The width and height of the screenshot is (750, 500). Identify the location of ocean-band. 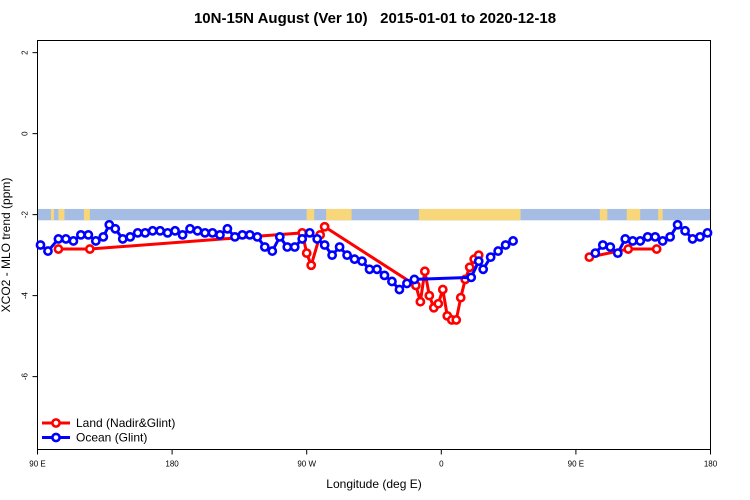
(374, 214).